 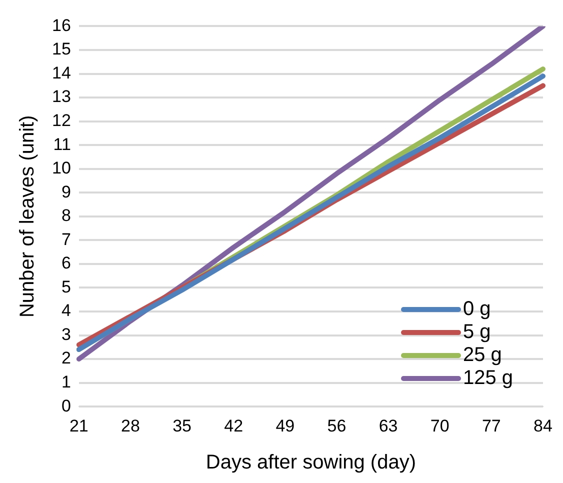 What do you see at coordinates (491, 426) in the screenshot?
I see `x-tick-label: 77` at bounding box center [491, 426].